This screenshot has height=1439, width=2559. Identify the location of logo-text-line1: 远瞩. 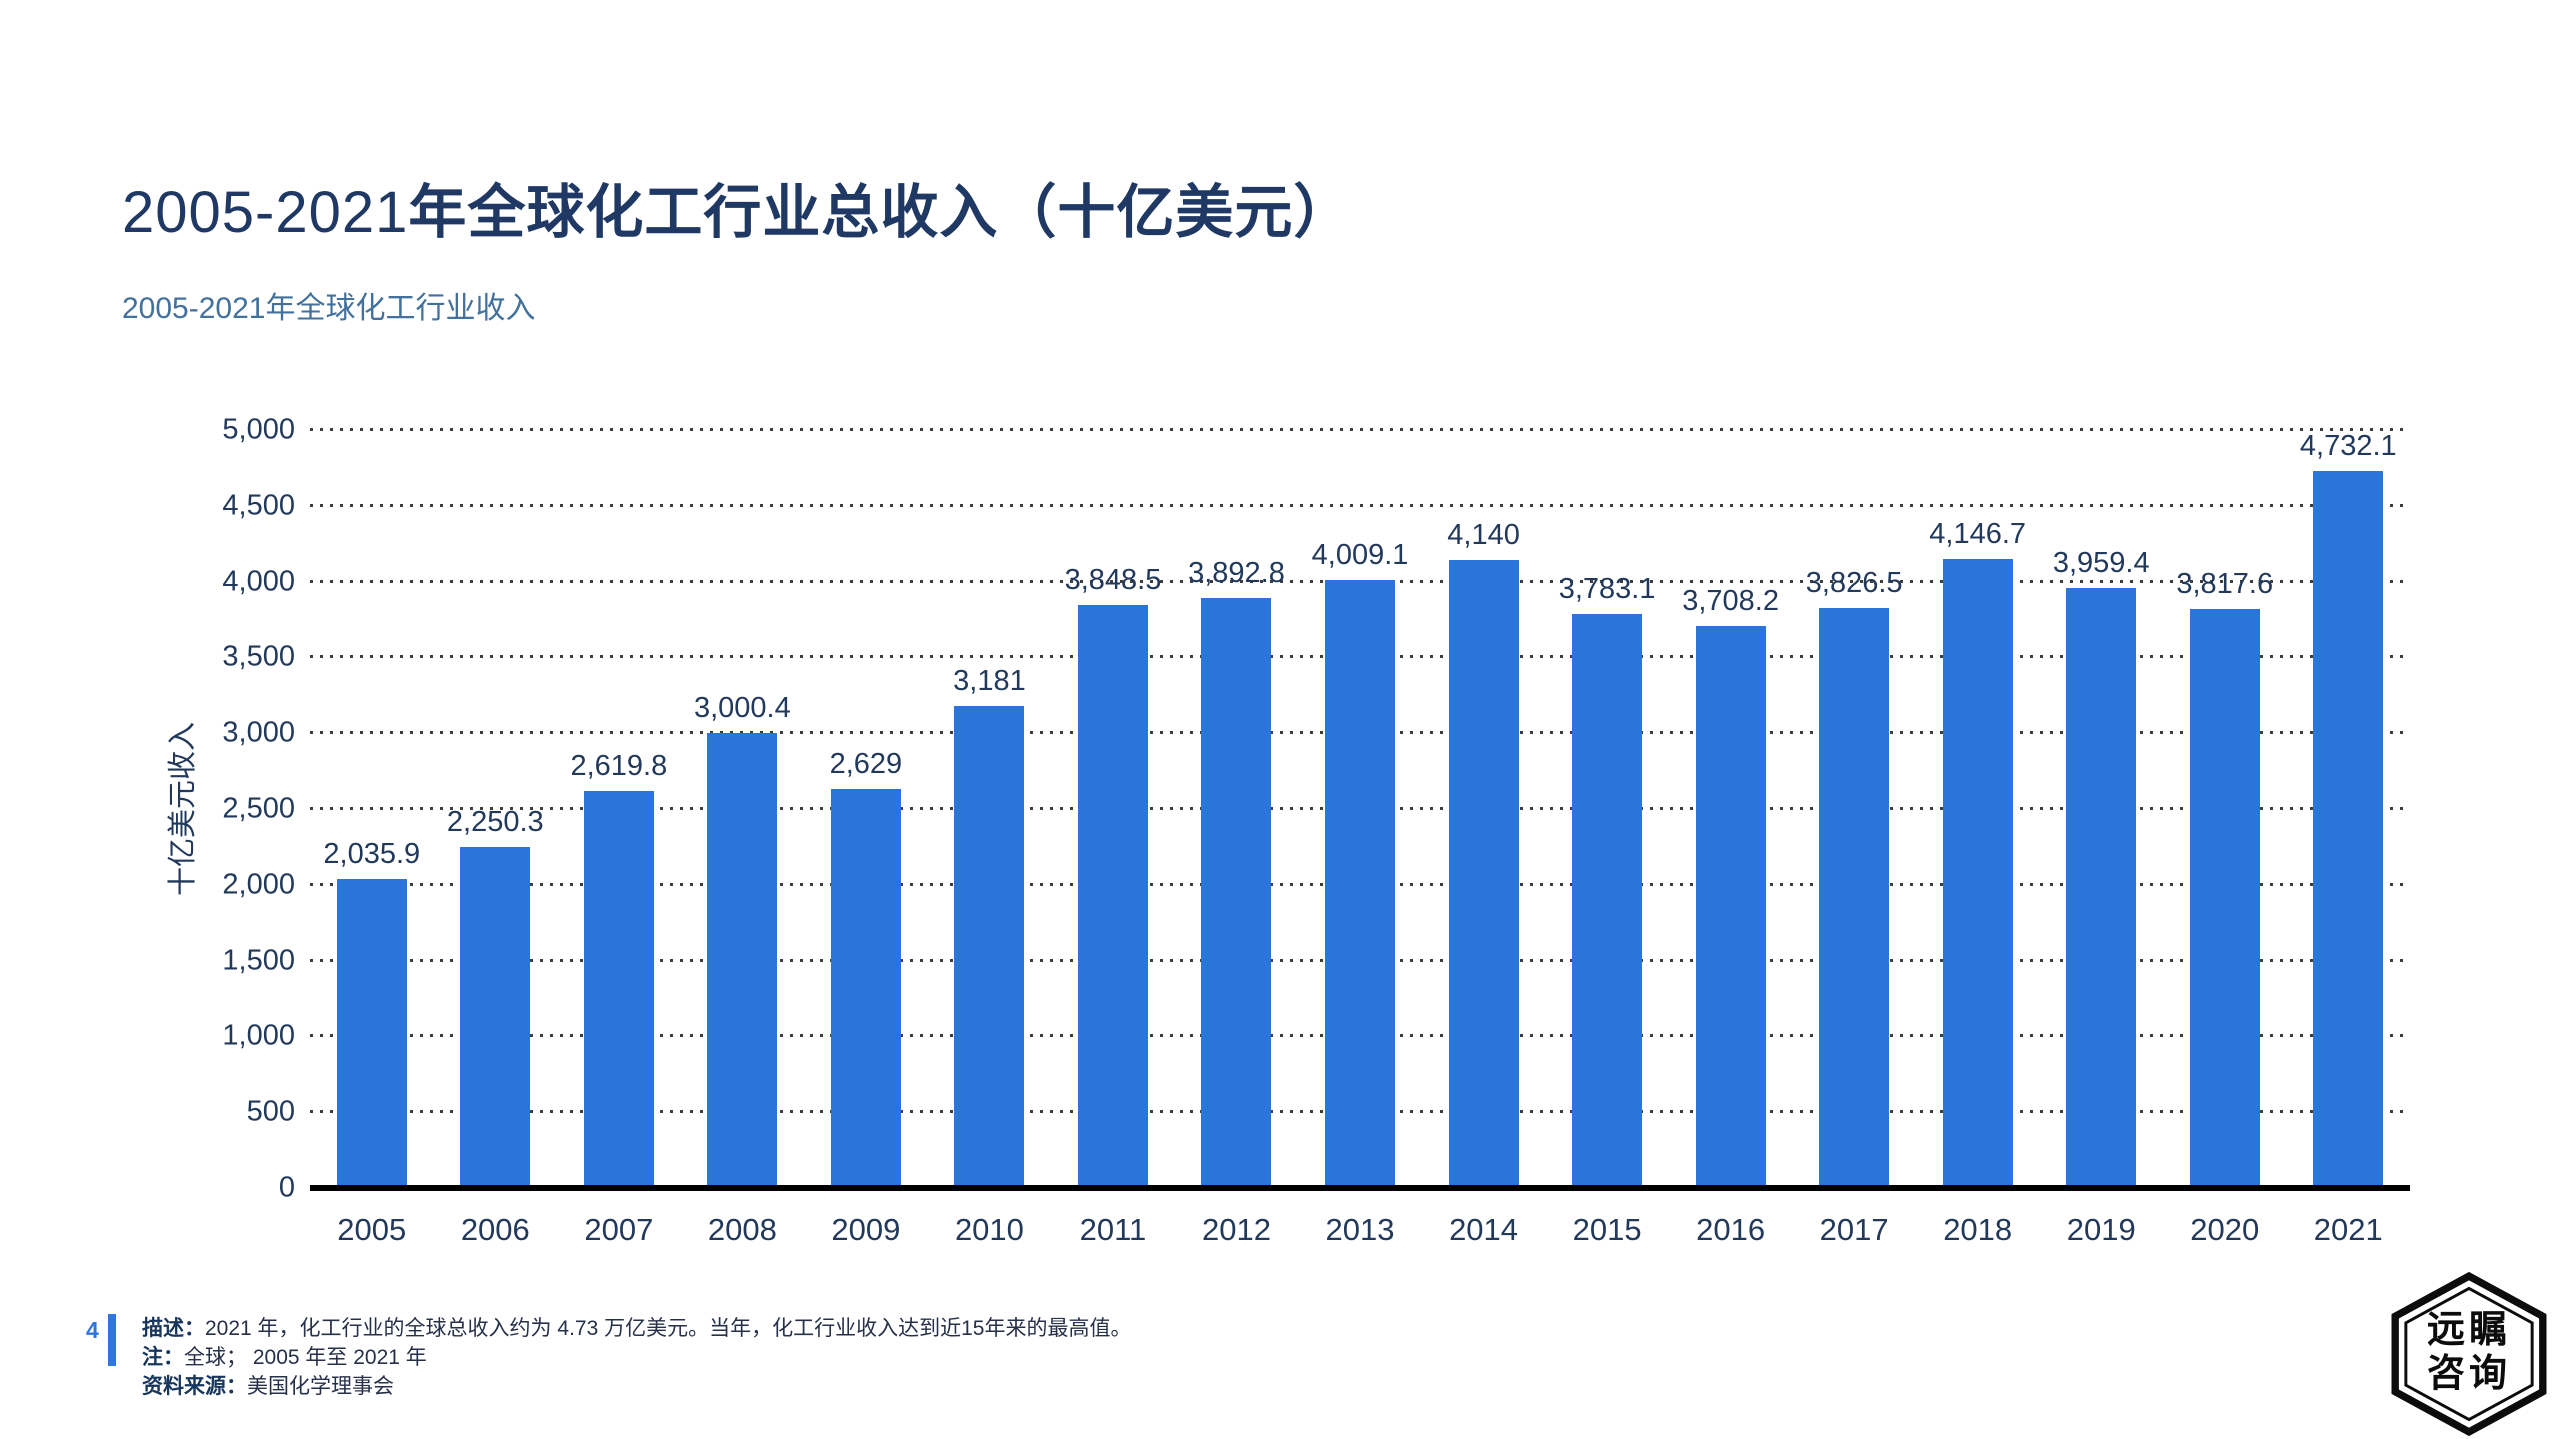
(2468, 1330).